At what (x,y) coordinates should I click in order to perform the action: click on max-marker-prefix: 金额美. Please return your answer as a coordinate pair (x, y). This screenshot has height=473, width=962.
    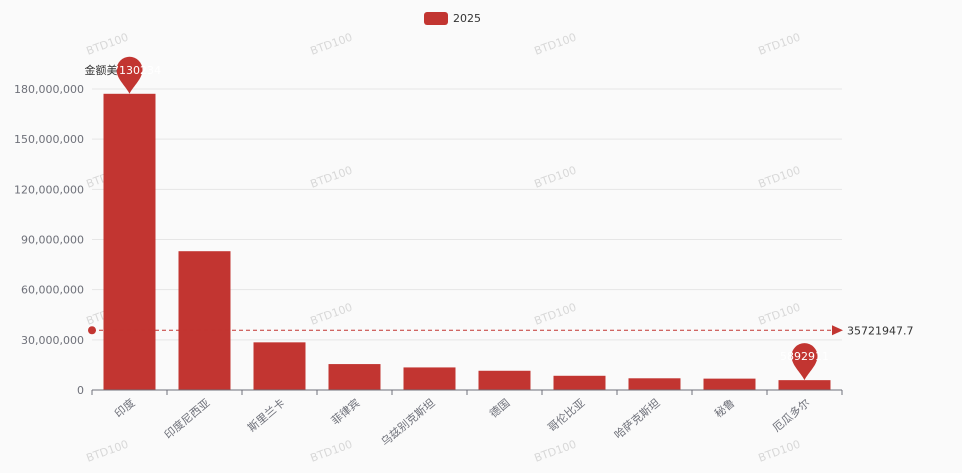
    Looking at the image, I should click on (101, 70).